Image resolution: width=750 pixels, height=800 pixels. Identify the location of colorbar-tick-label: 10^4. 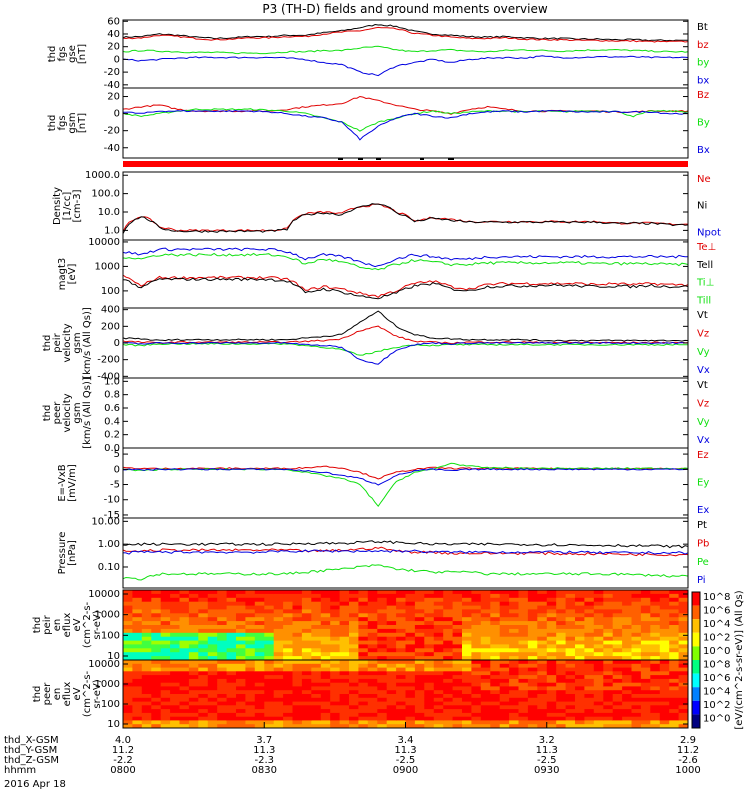
(716, 692).